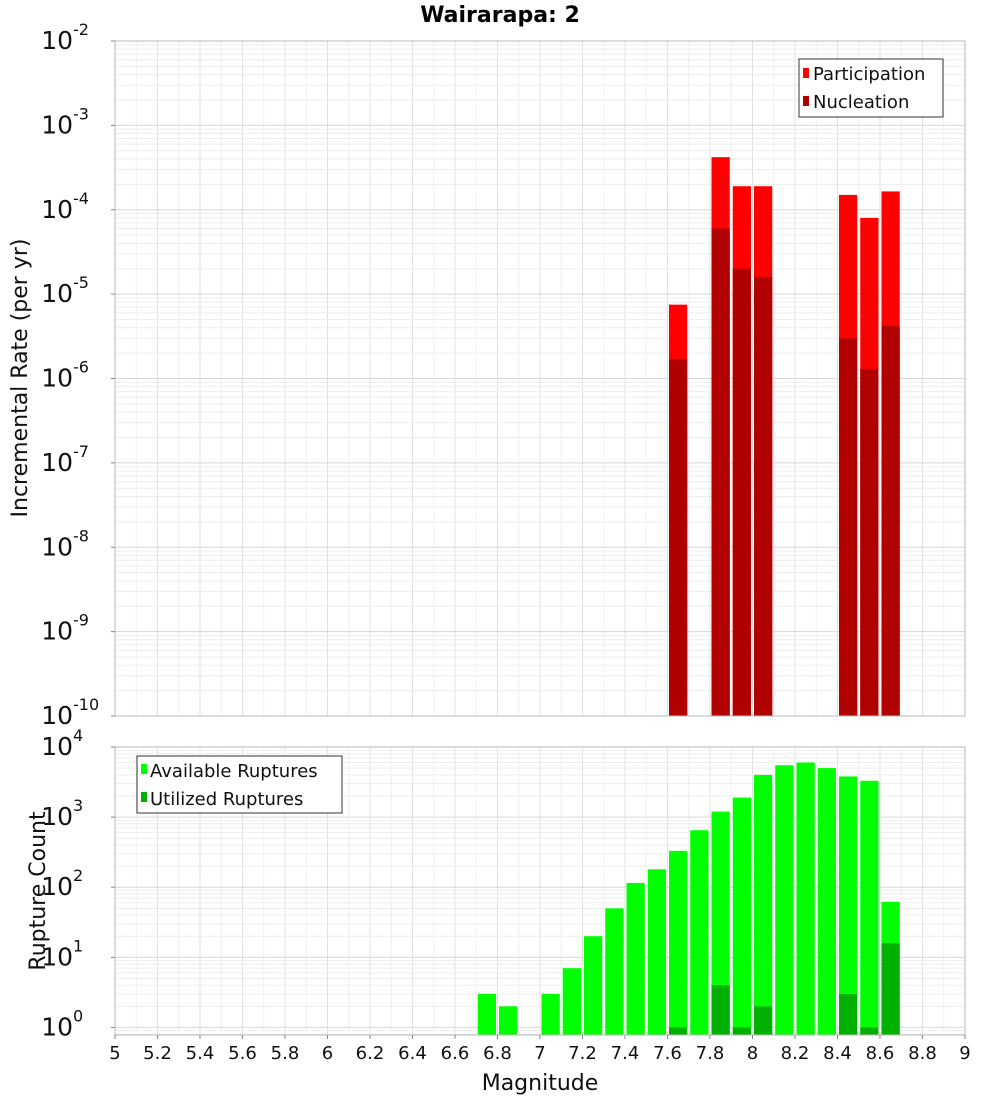 This screenshot has height=1100, width=1000. Describe the element at coordinates (86, 704) in the screenshot. I see `y-tick-exponent: -10` at that location.